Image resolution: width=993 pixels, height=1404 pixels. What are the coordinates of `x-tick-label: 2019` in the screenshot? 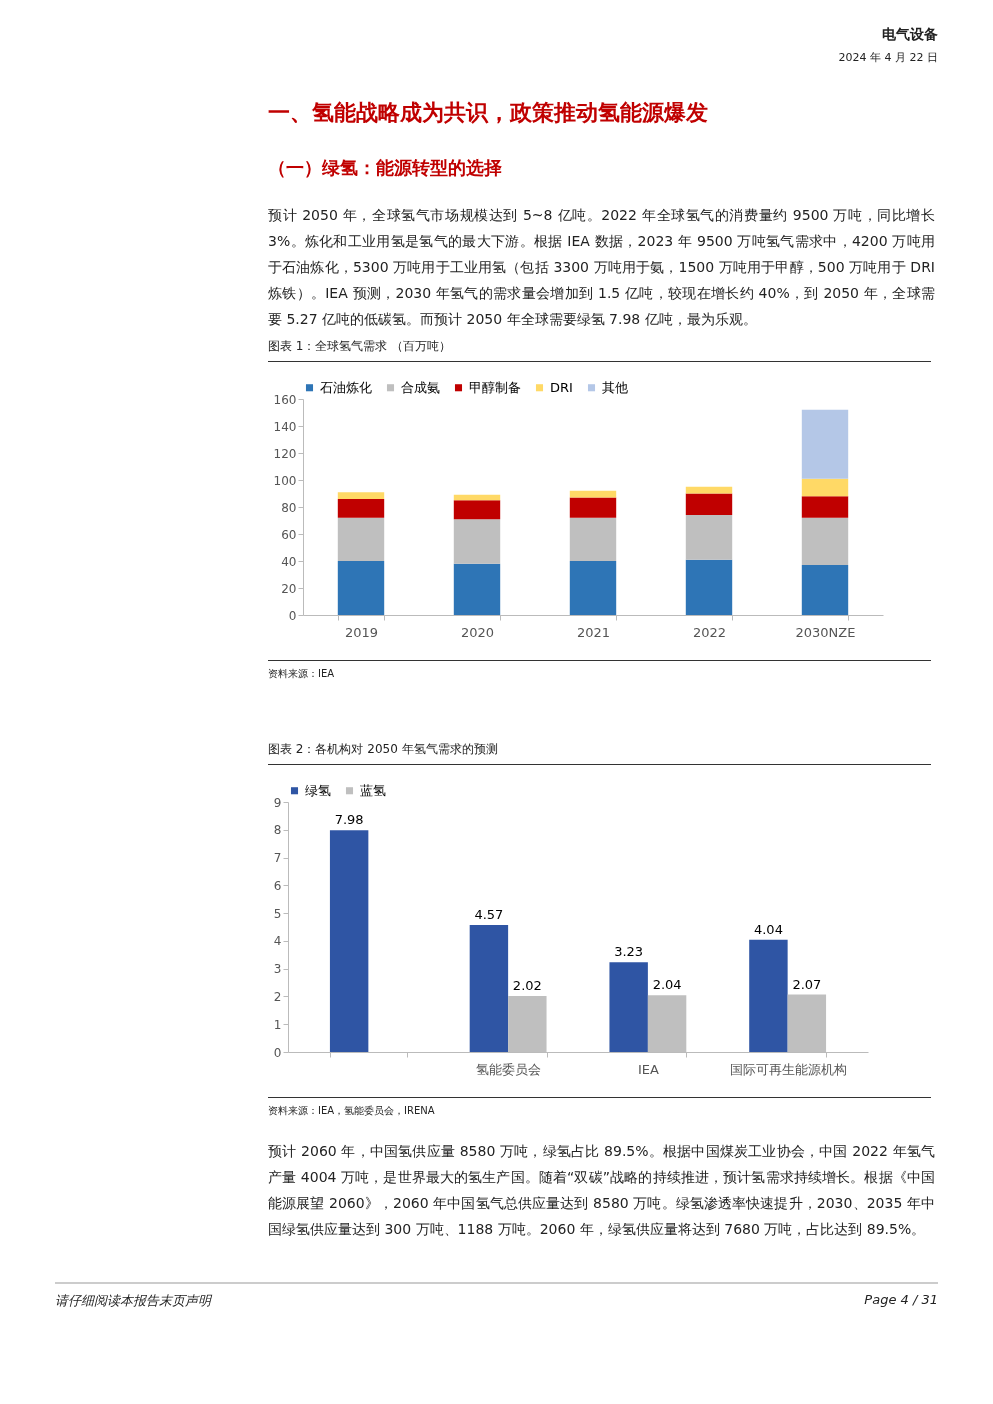 It's located at (361, 632).